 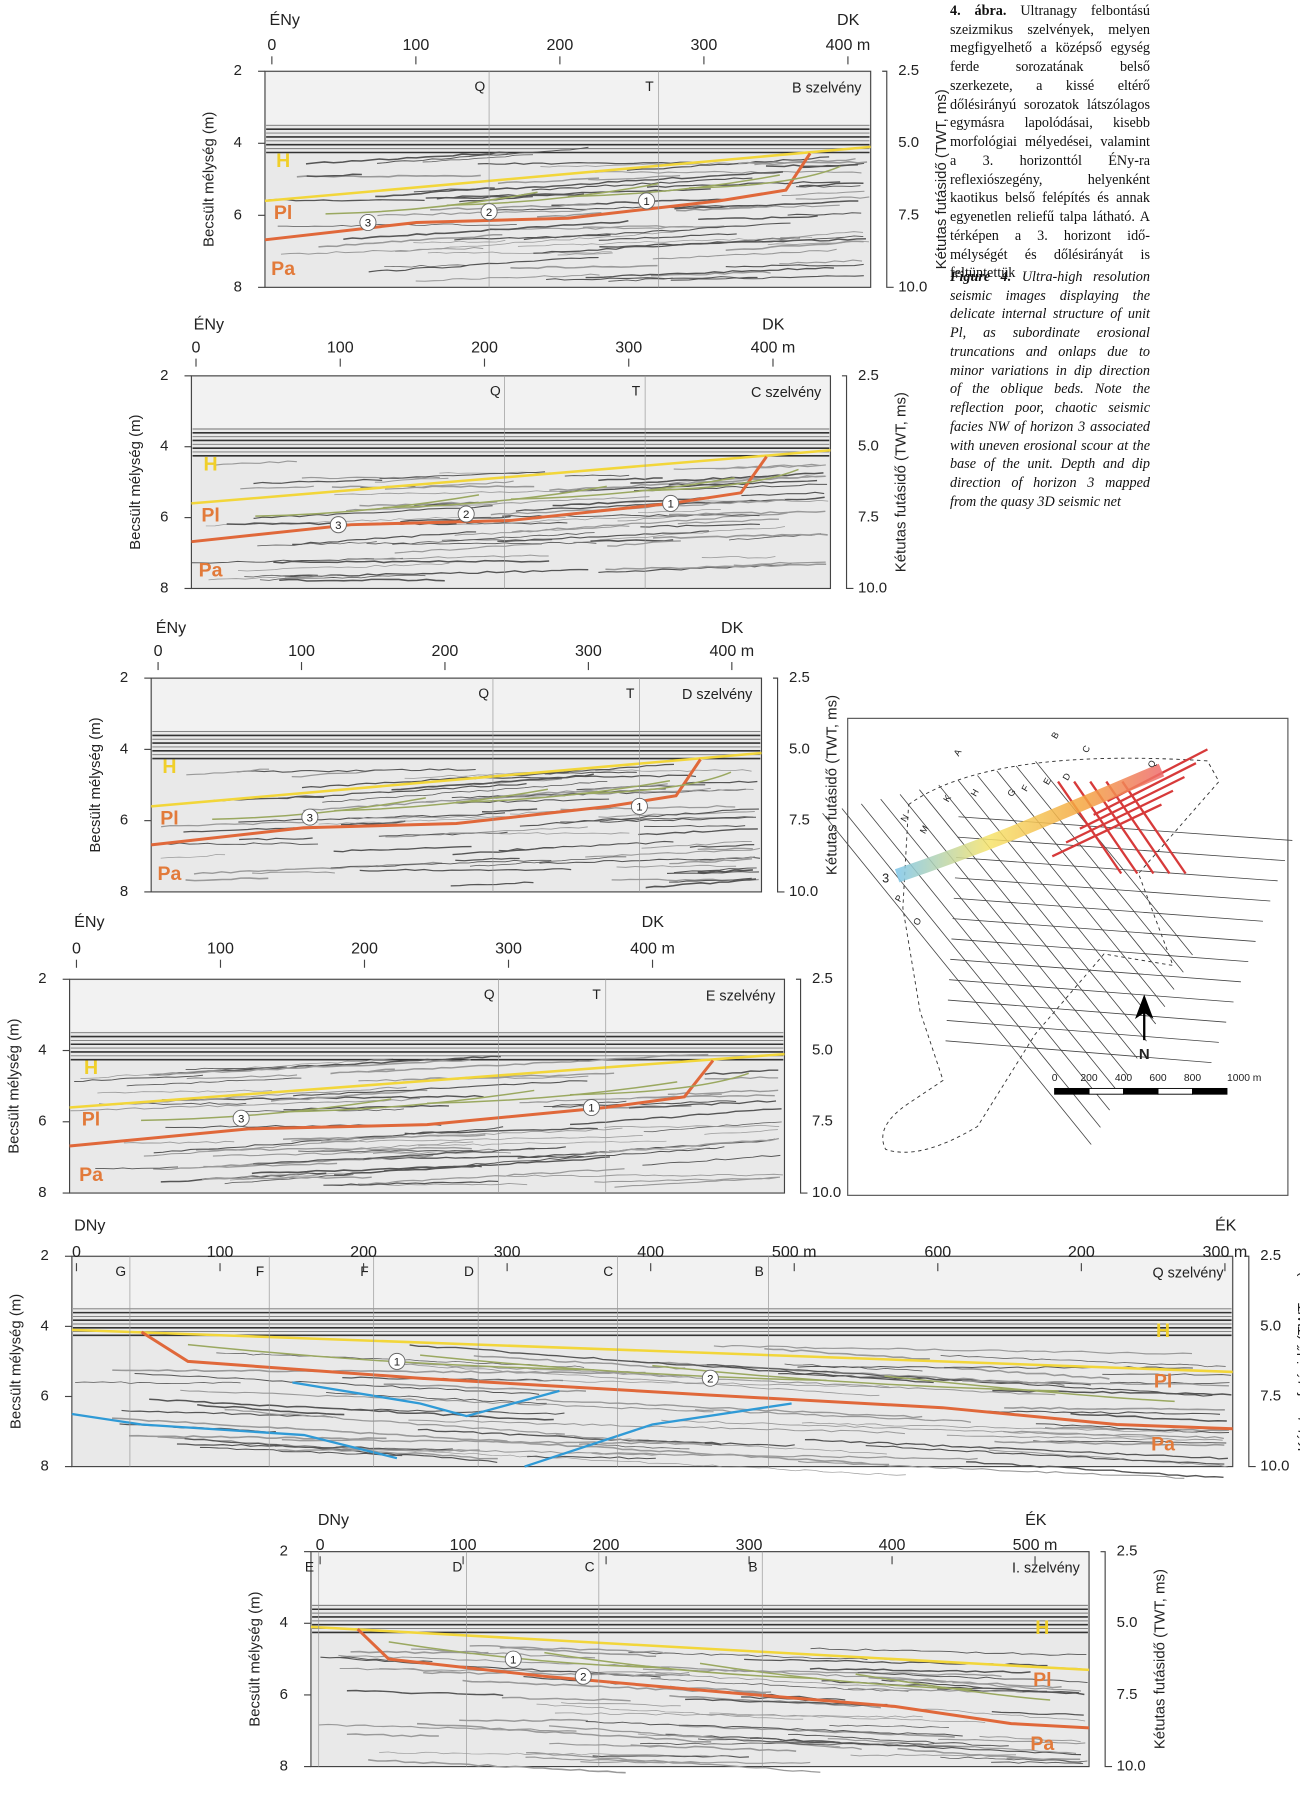 I want to click on x-tick-label: 300 m, so click(x=1225, y=1252).